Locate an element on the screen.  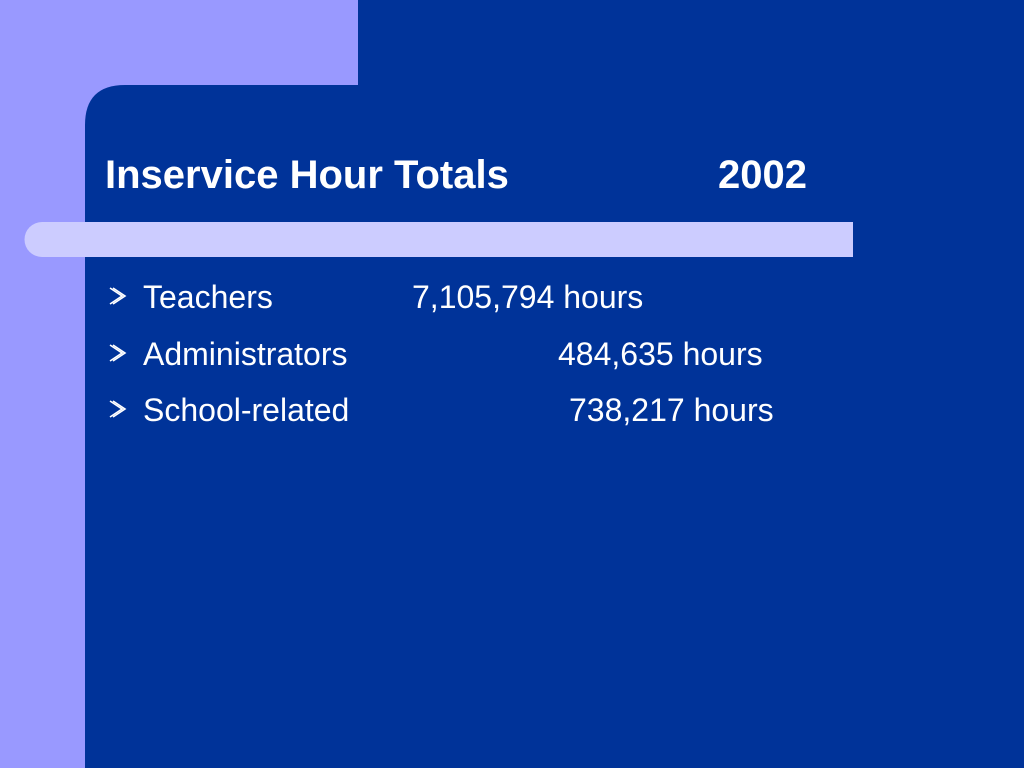
top-panel is located at coordinates (691, 43).